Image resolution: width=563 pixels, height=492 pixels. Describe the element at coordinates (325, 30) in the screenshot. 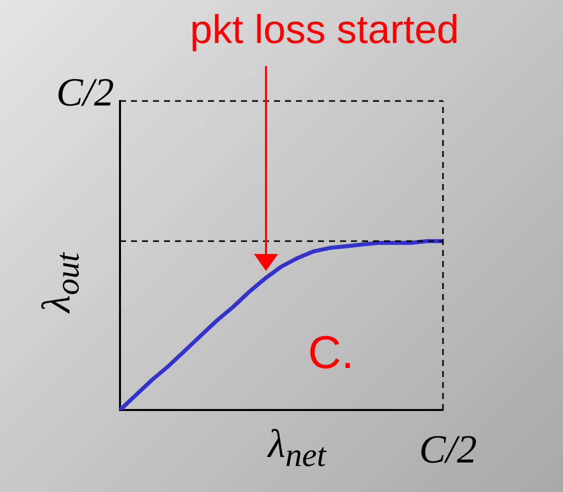

I see `text: pkt loss started` at that location.